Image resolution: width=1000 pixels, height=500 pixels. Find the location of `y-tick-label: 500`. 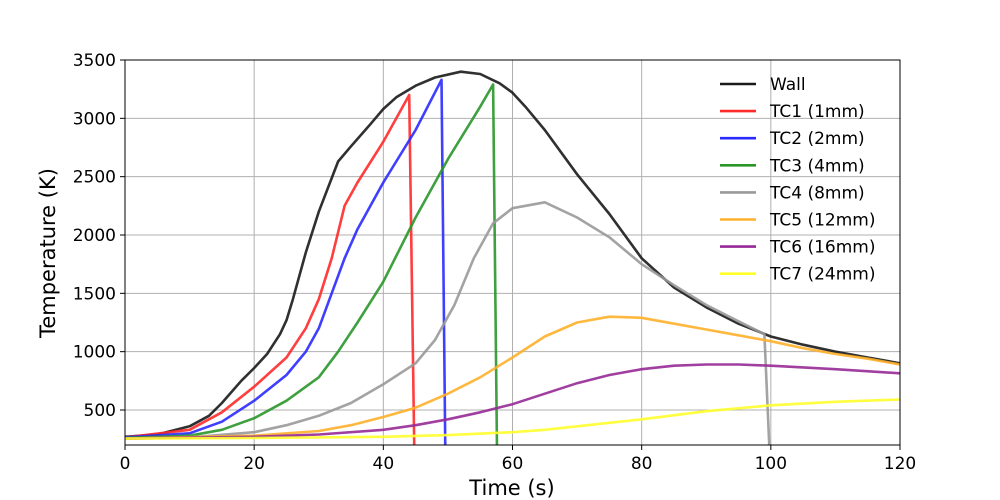

y-tick-label: 500 is located at coordinates (100, 411).